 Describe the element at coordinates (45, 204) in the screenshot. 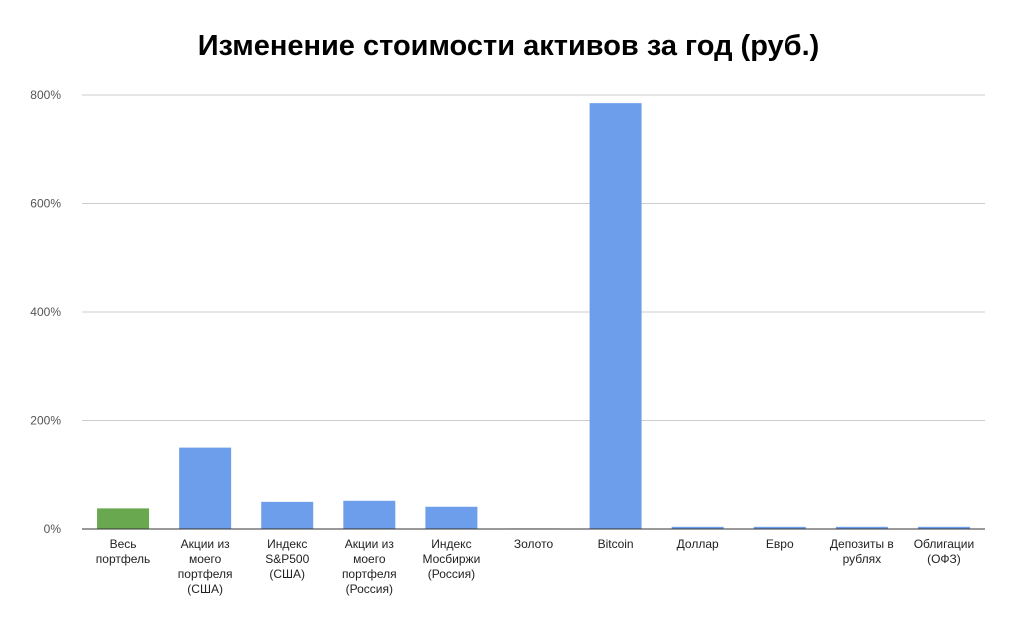

I see `y-tick-label: 600%` at that location.